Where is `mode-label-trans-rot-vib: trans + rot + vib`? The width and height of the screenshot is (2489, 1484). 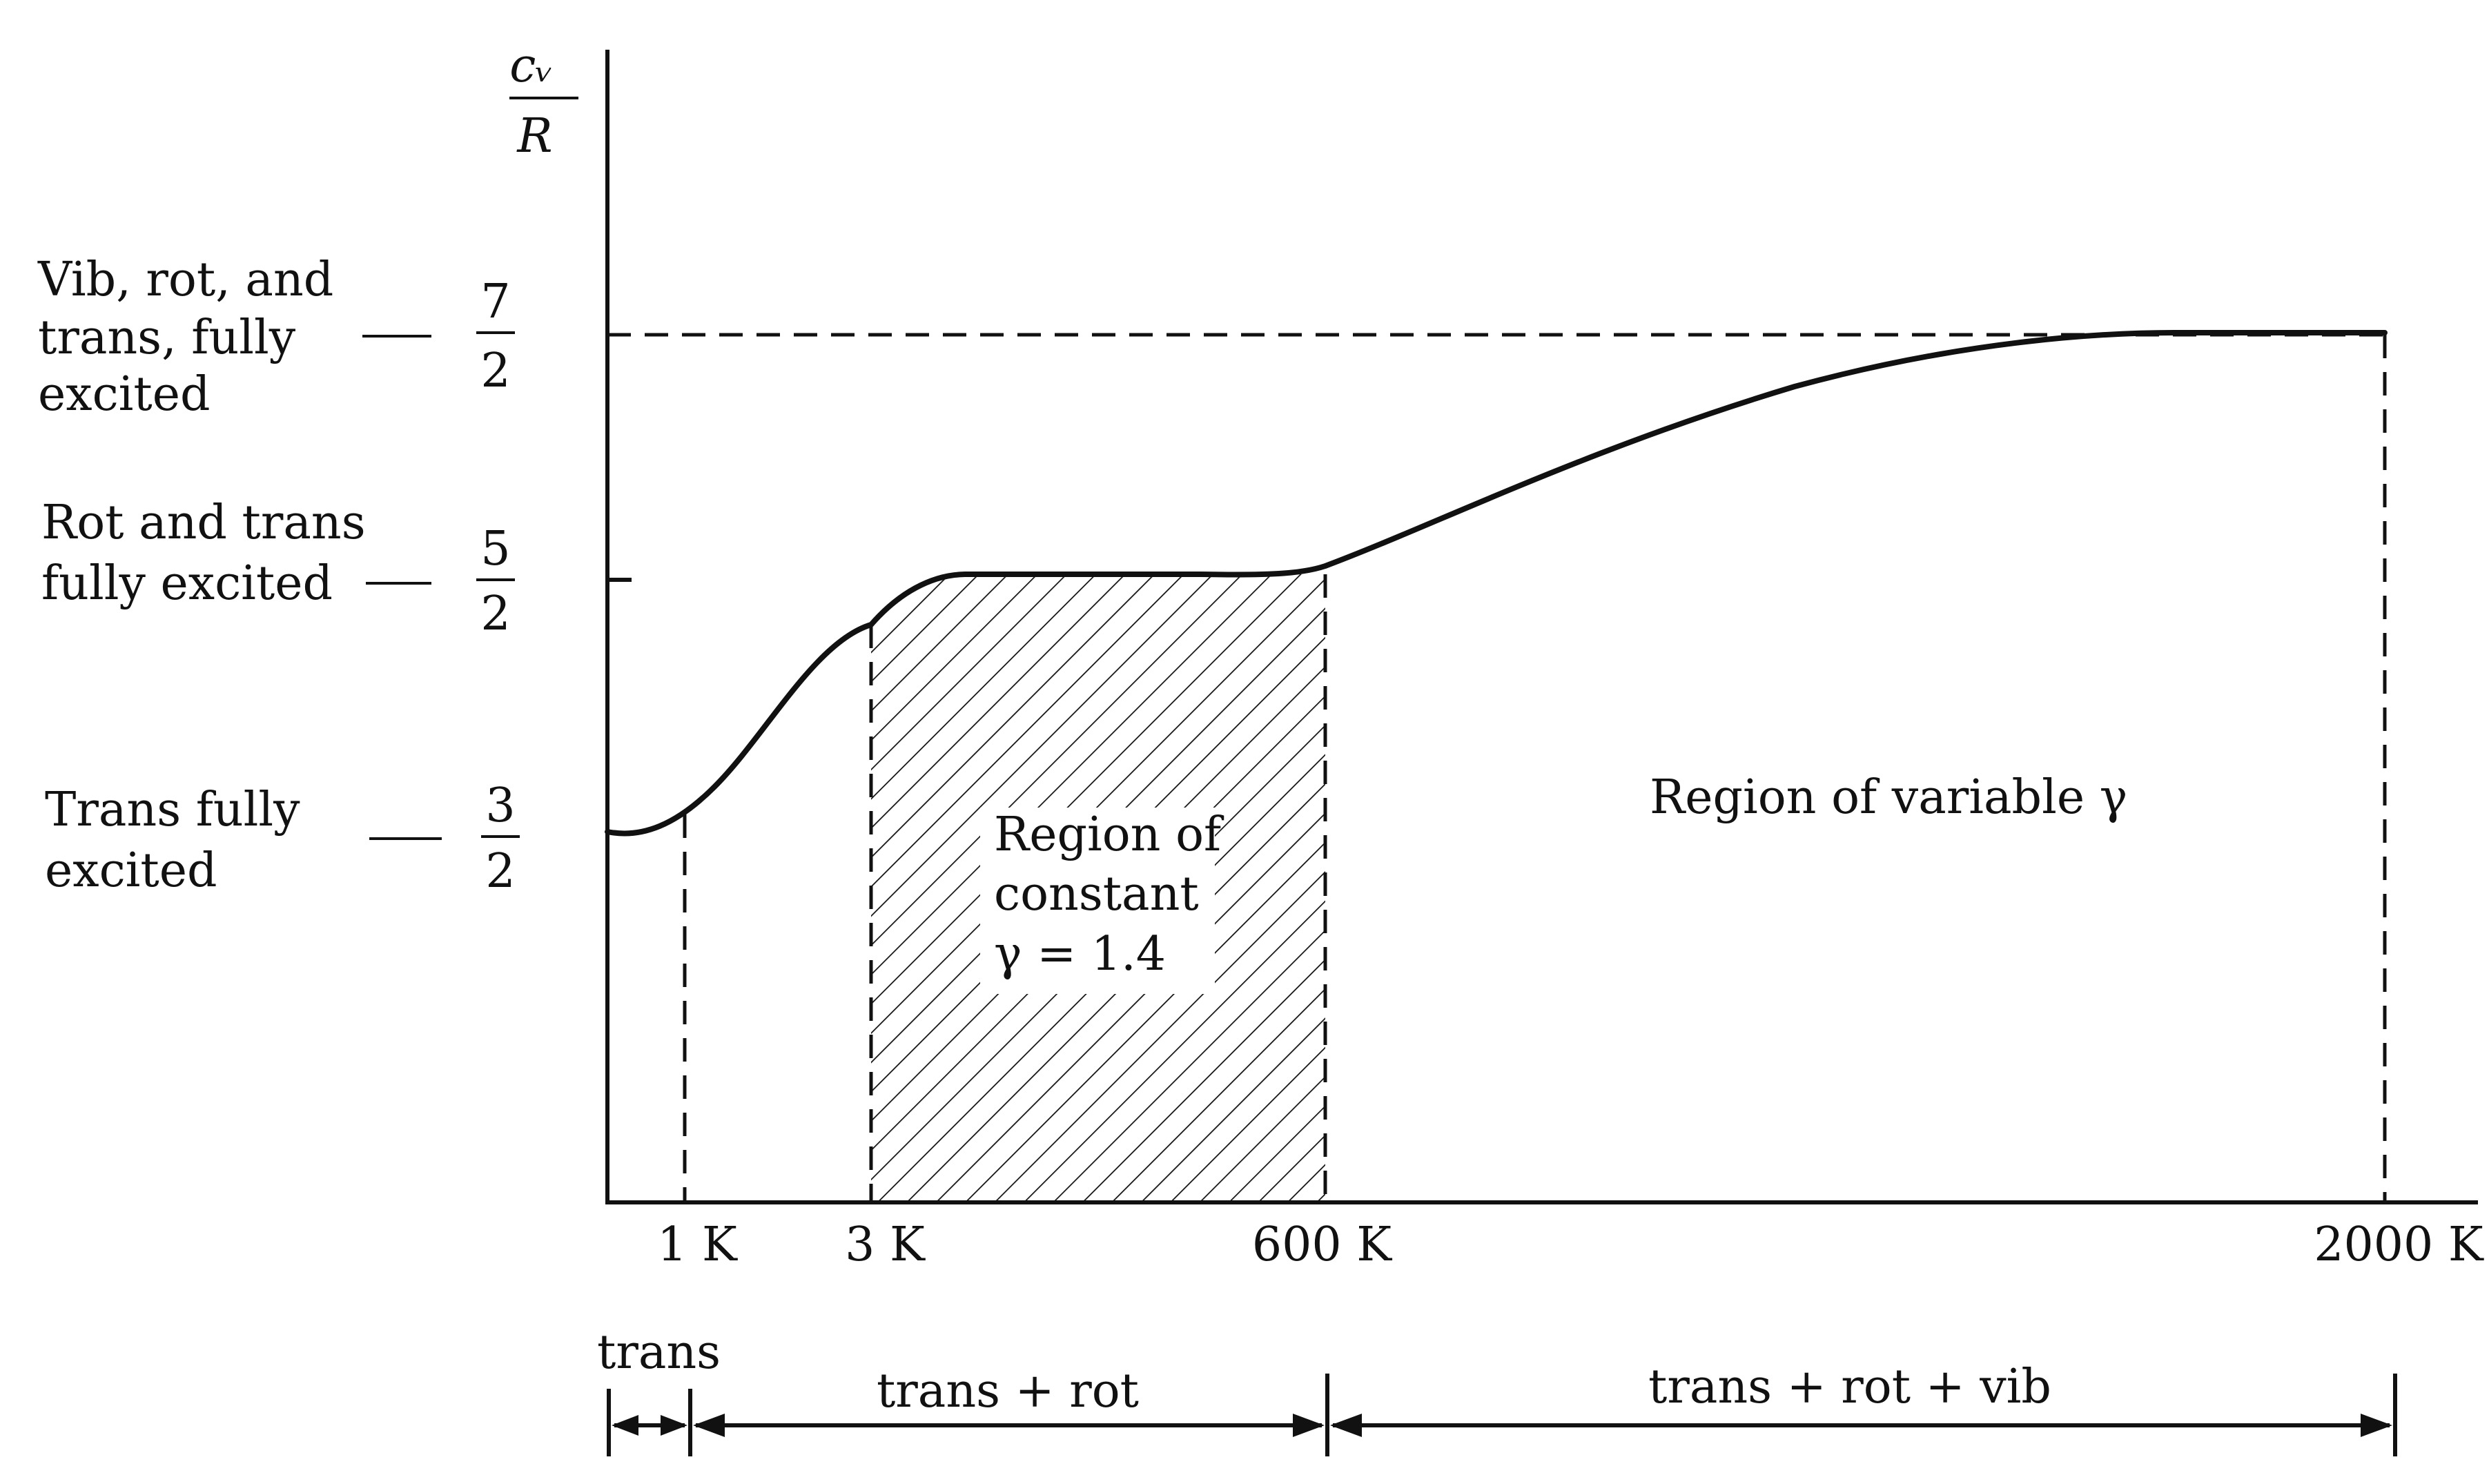
mode-label-trans-rot-vib: trans + rot + vib is located at coordinates (1849, 1387).